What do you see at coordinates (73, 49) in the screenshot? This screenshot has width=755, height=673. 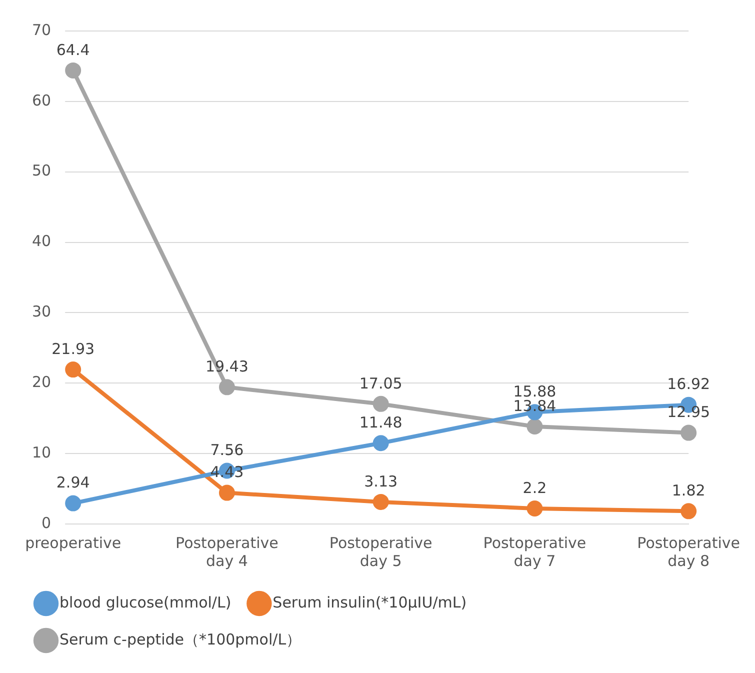 I see `data-label: 64.4` at bounding box center [73, 49].